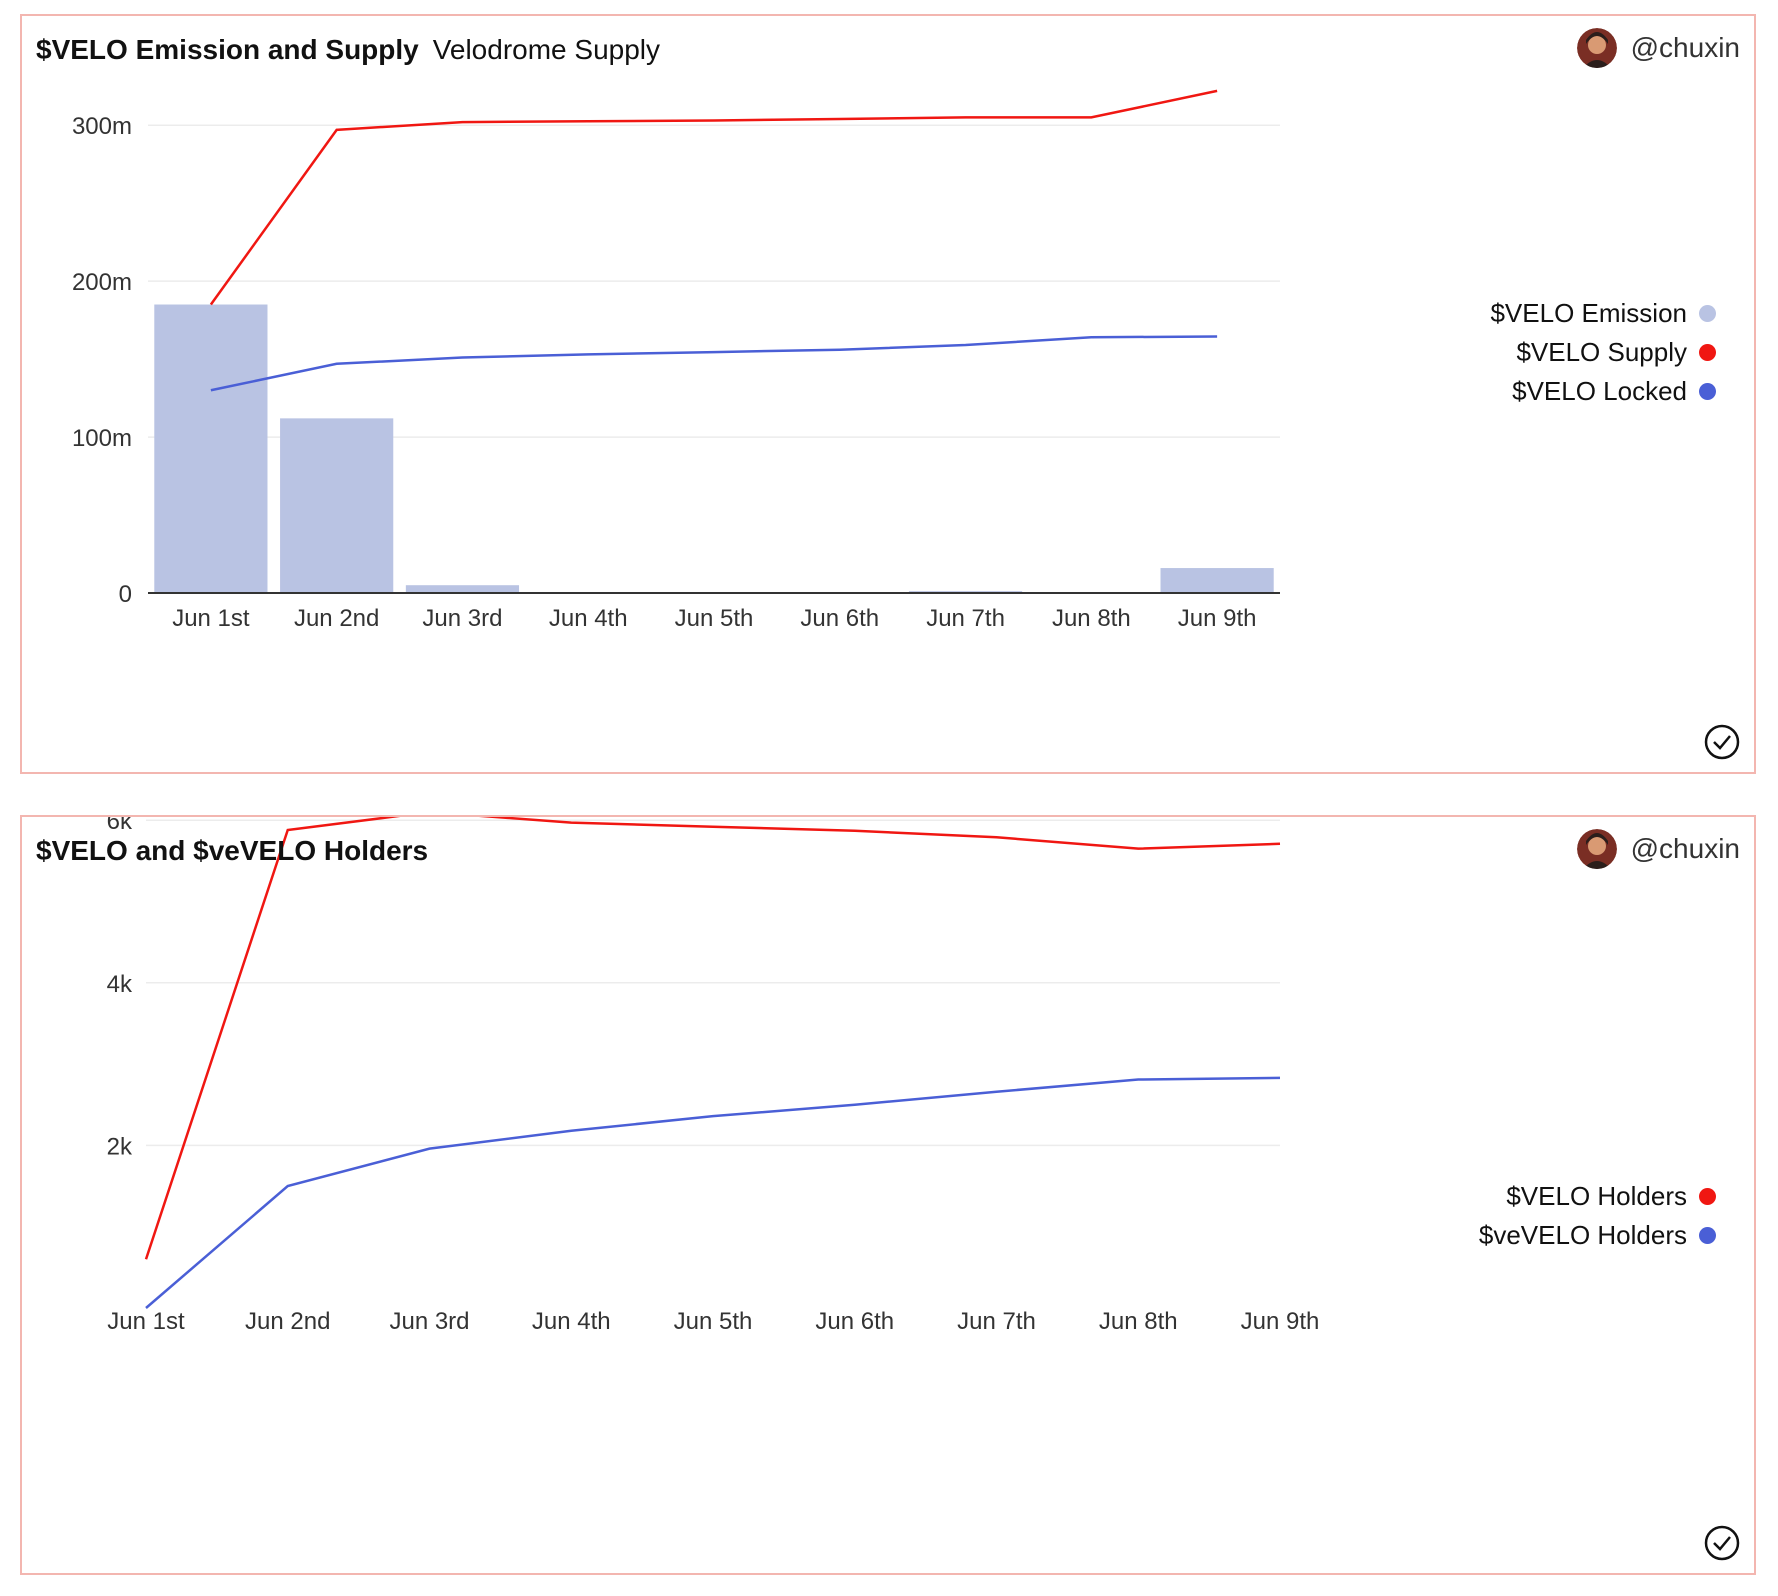 This screenshot has height=1596, width=1778. Describe the element at coordinates (1588, 313) in the screenshot. I see `legend-label: $VELO Emission` at that location.